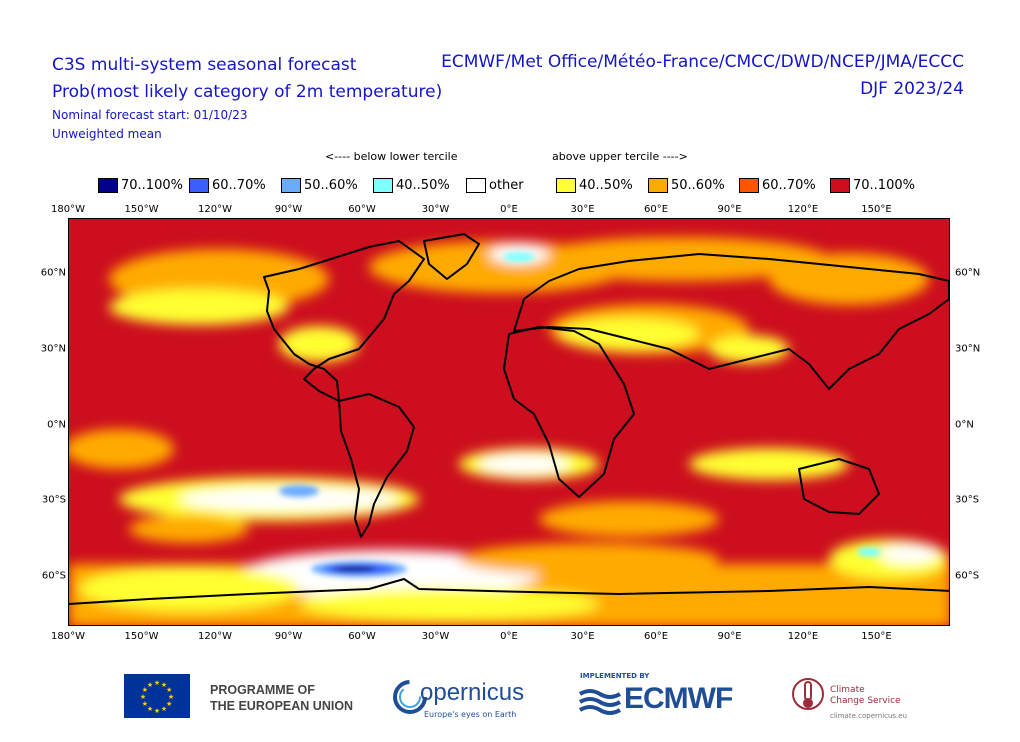  Describe the element at coordinates (582, 209) in the screenshot. I see `lon-tick-label: 30°E` at that location.